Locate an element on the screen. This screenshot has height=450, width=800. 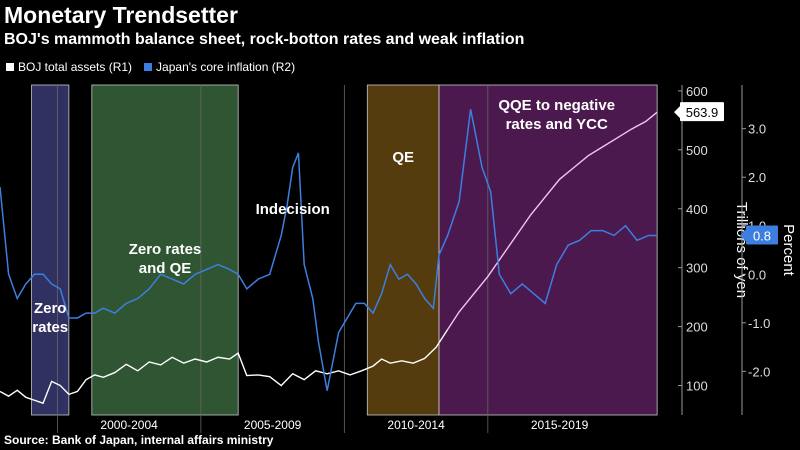
right-axis-tick-label-4: -1.0 is located at coordinates (759, 323).